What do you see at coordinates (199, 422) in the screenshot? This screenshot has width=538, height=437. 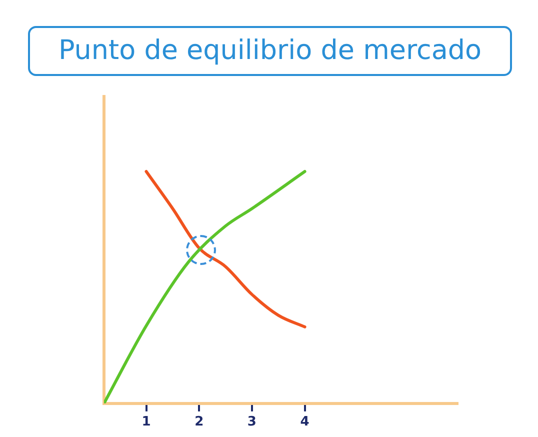 I see `x-tick-label: 2` at bounding box center [199, 422].